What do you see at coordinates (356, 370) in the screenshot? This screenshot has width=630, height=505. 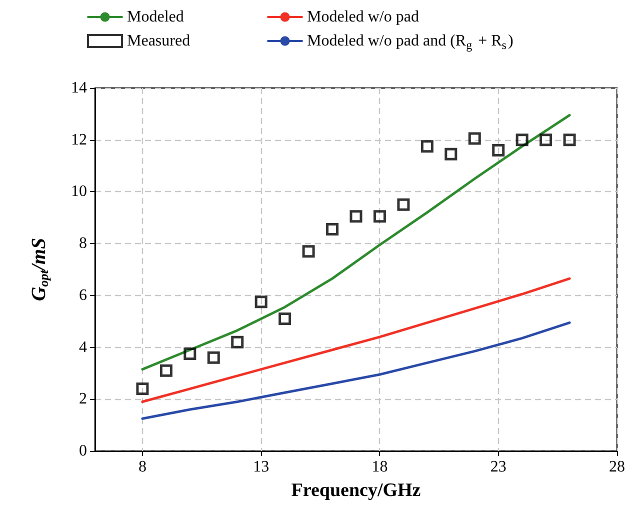 I see `line-series` at bounding box center [356, 370].